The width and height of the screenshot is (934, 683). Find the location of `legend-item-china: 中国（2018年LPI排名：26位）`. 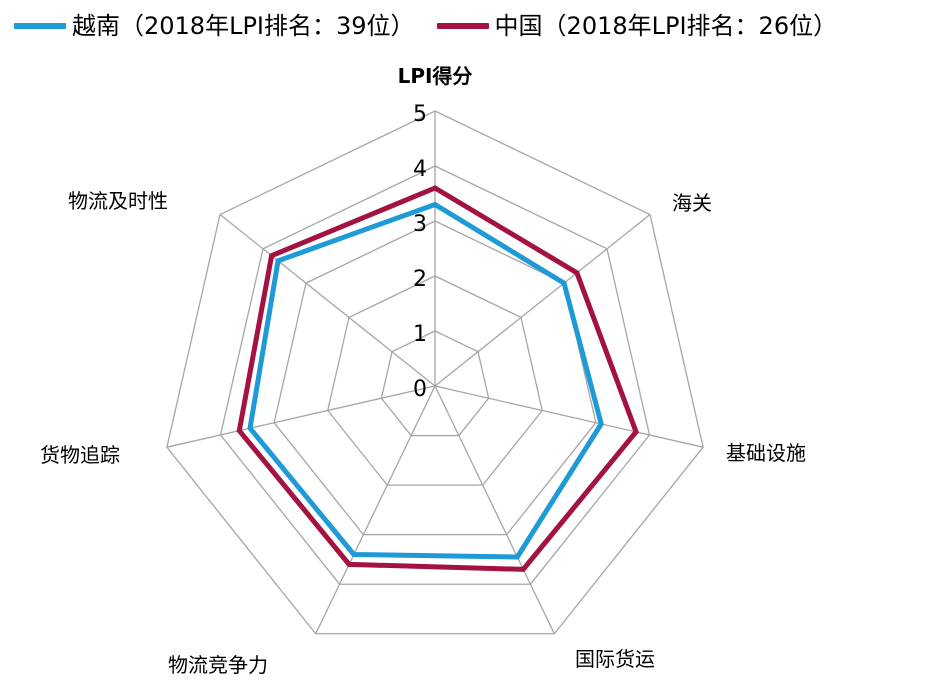

legend-item-china: 中国（2018年LPI排名：26位） is located at coordinates (637, 26).